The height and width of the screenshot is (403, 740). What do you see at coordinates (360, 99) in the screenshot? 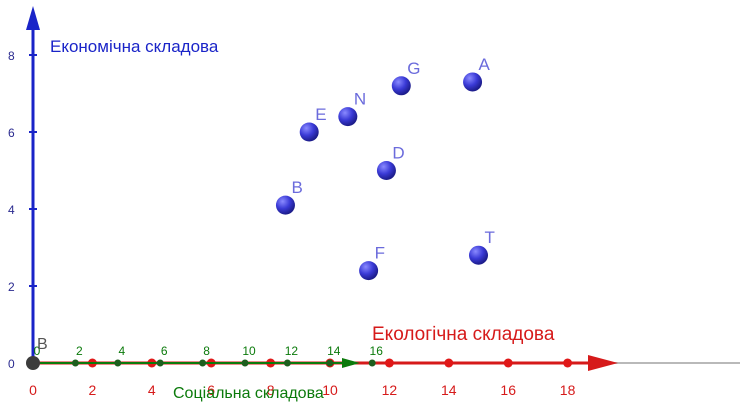
I see `data-point-label-n: N` at bounding box center [360, 99].